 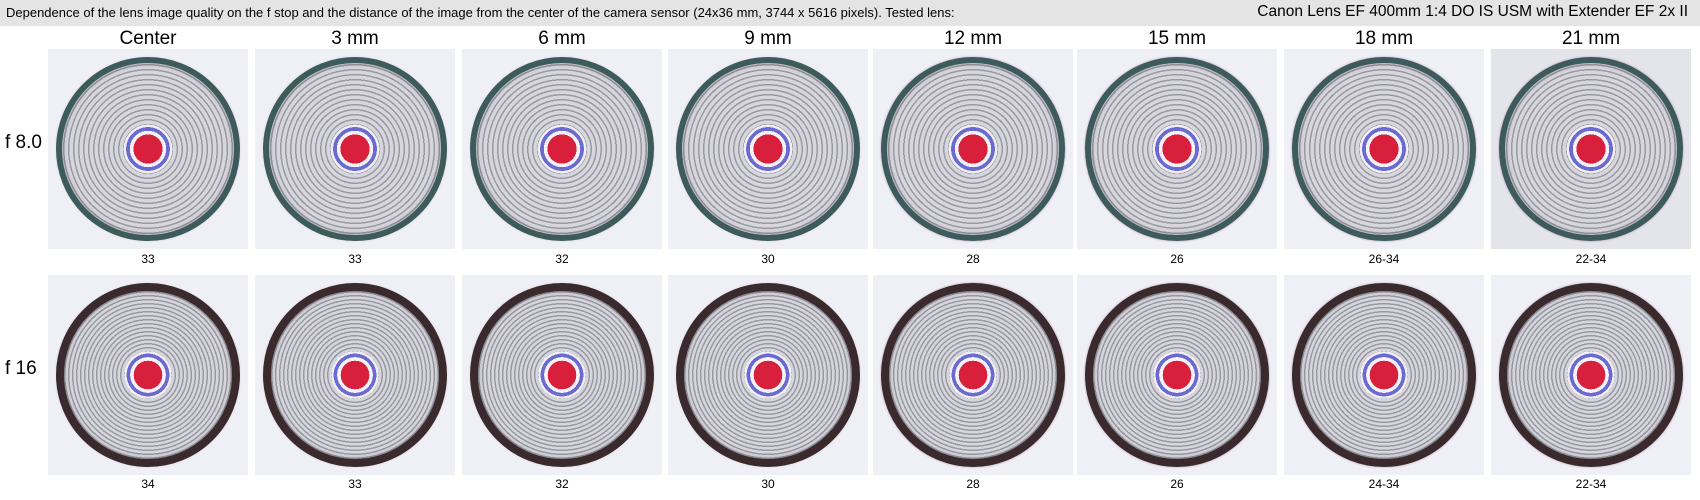 I want to click on resolution-score: 26-34, so click(x=1384, y=259).